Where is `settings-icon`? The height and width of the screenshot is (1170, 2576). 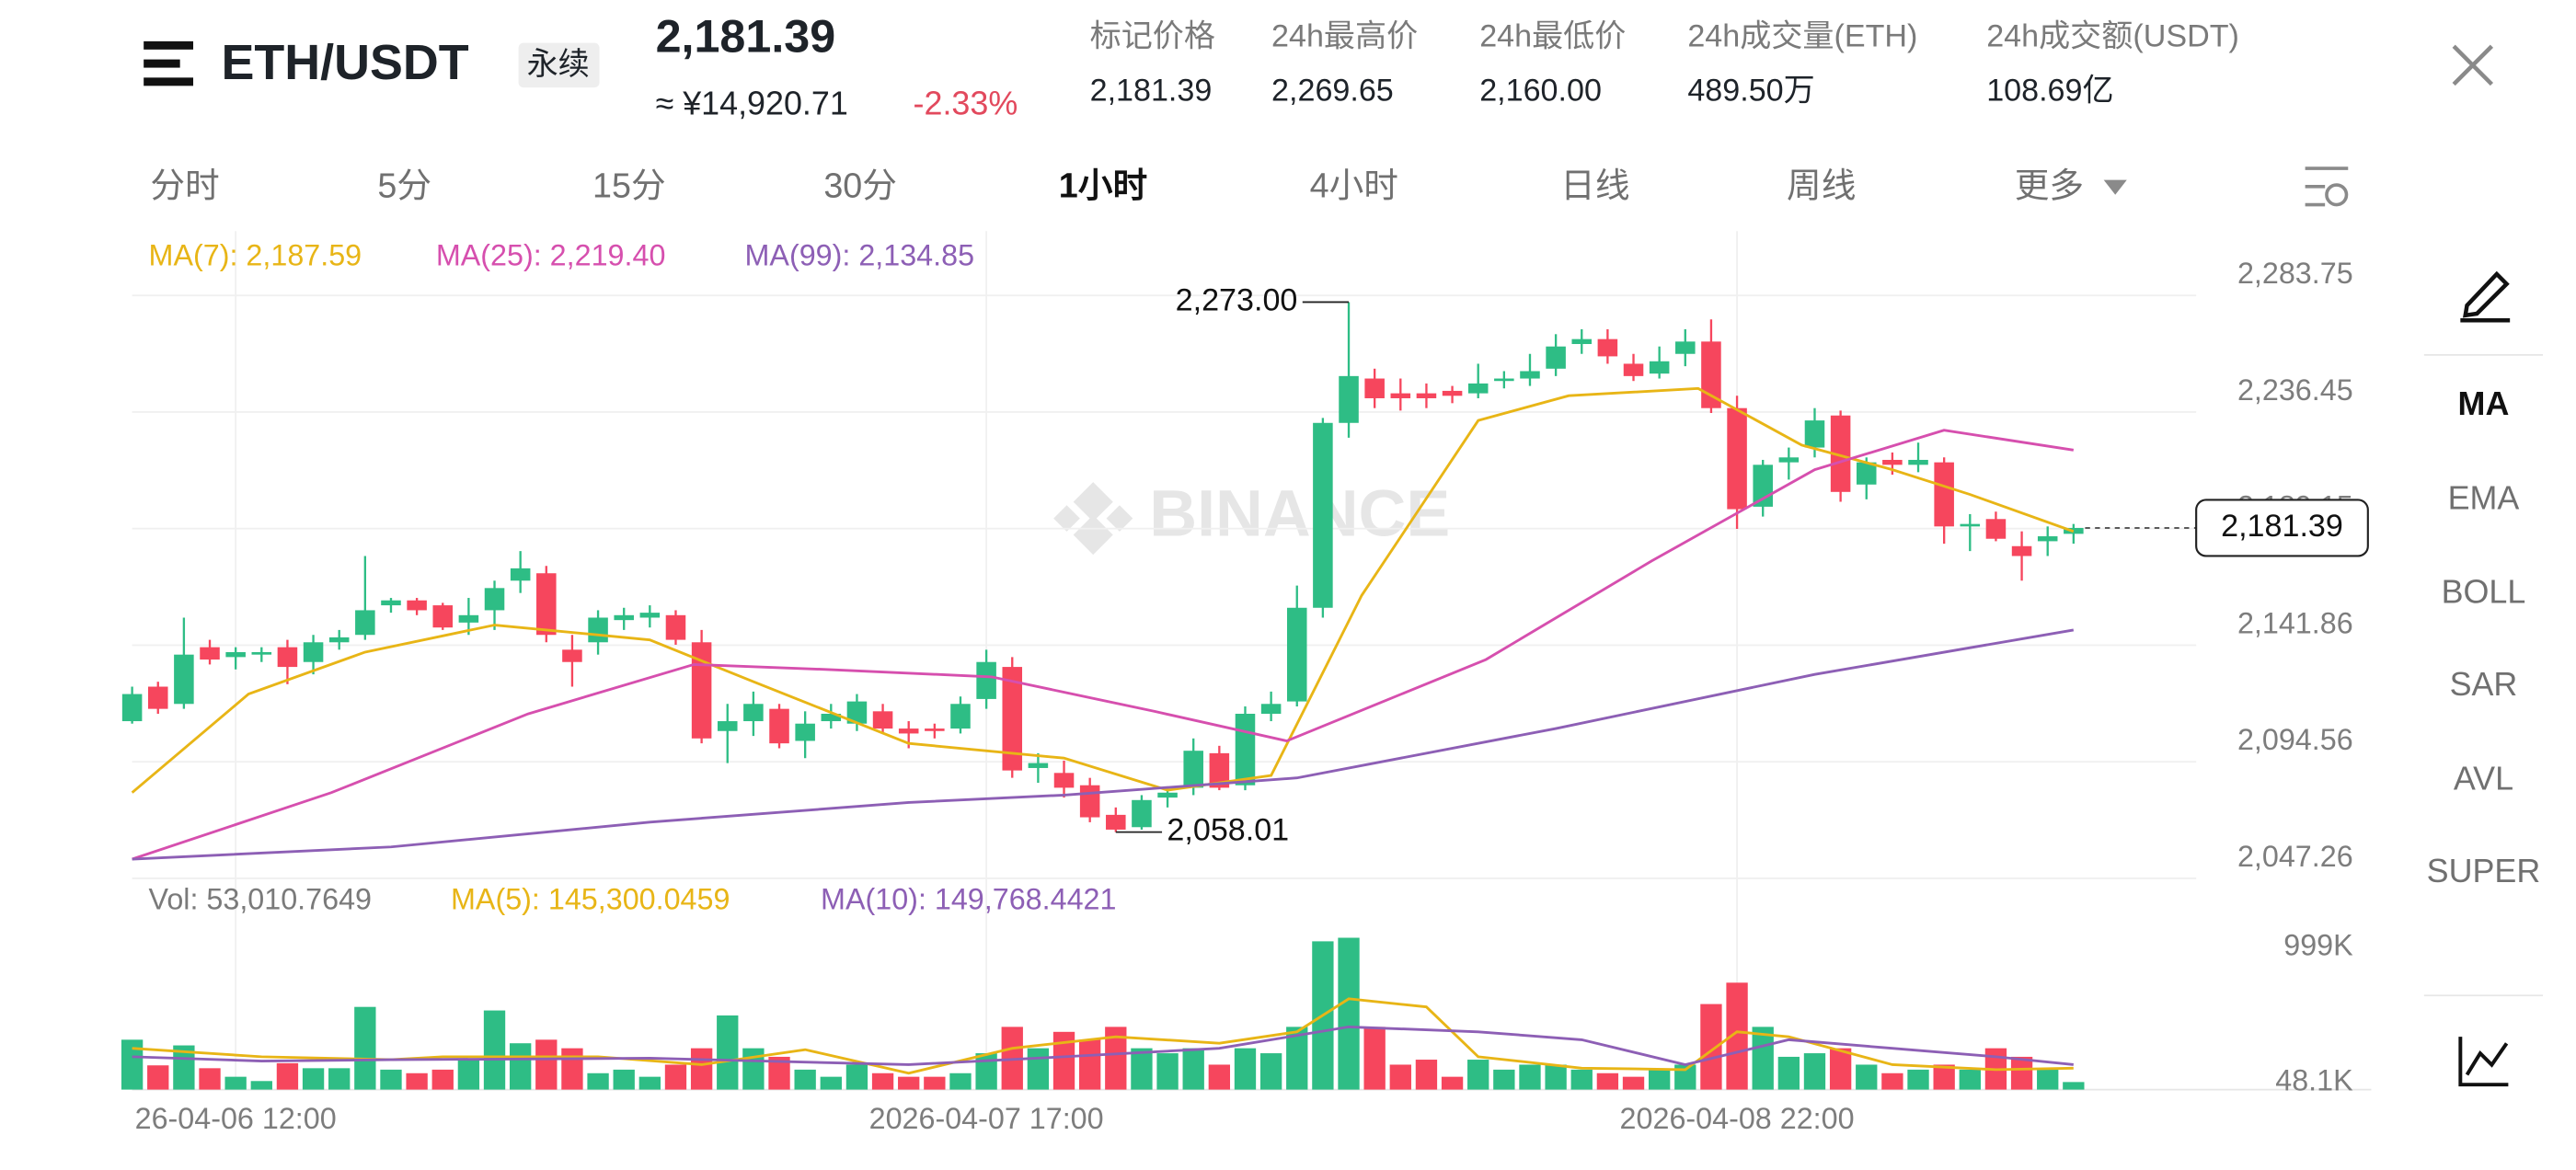
settings-icon is located at coordinates (2327, 186).